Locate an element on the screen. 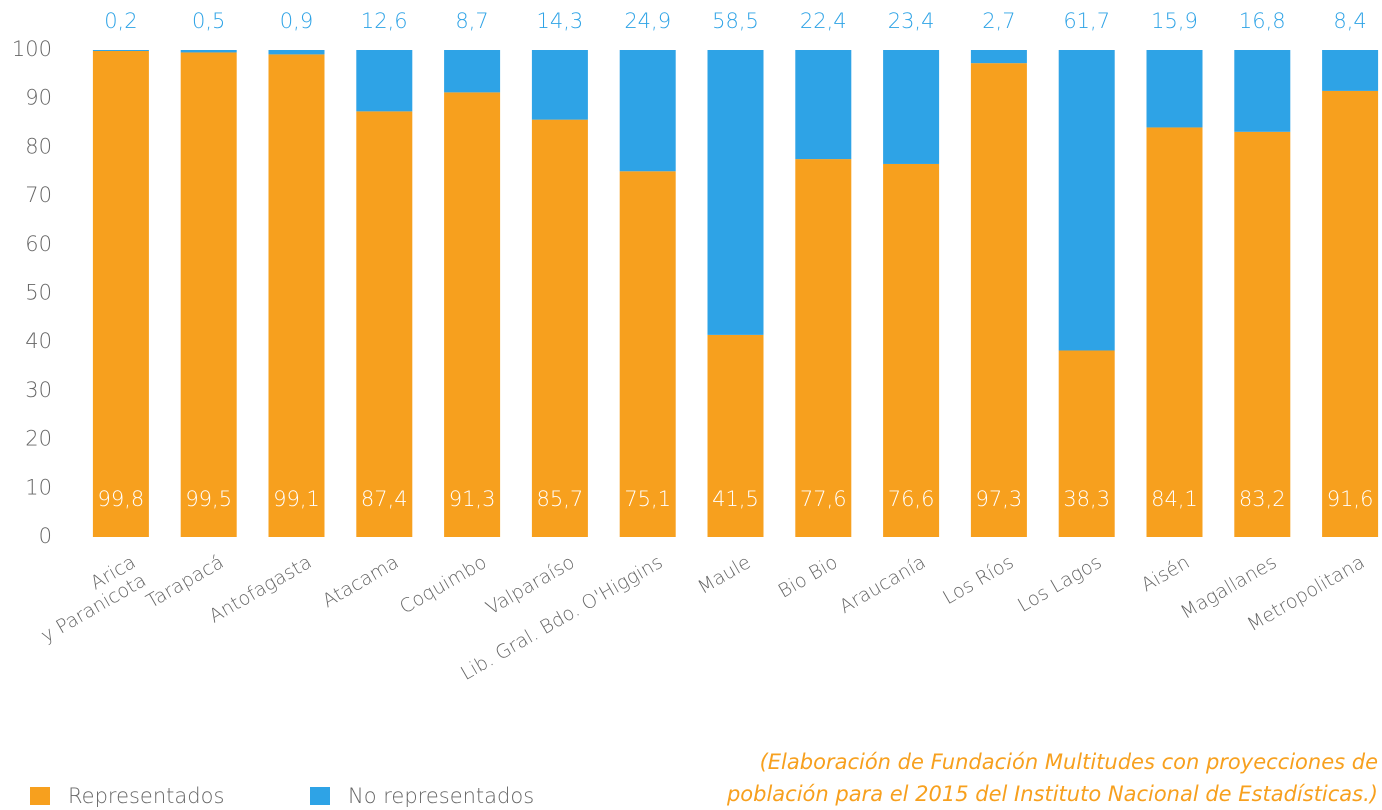  data-label: 84,1 is located at coordinates (1174, 499).